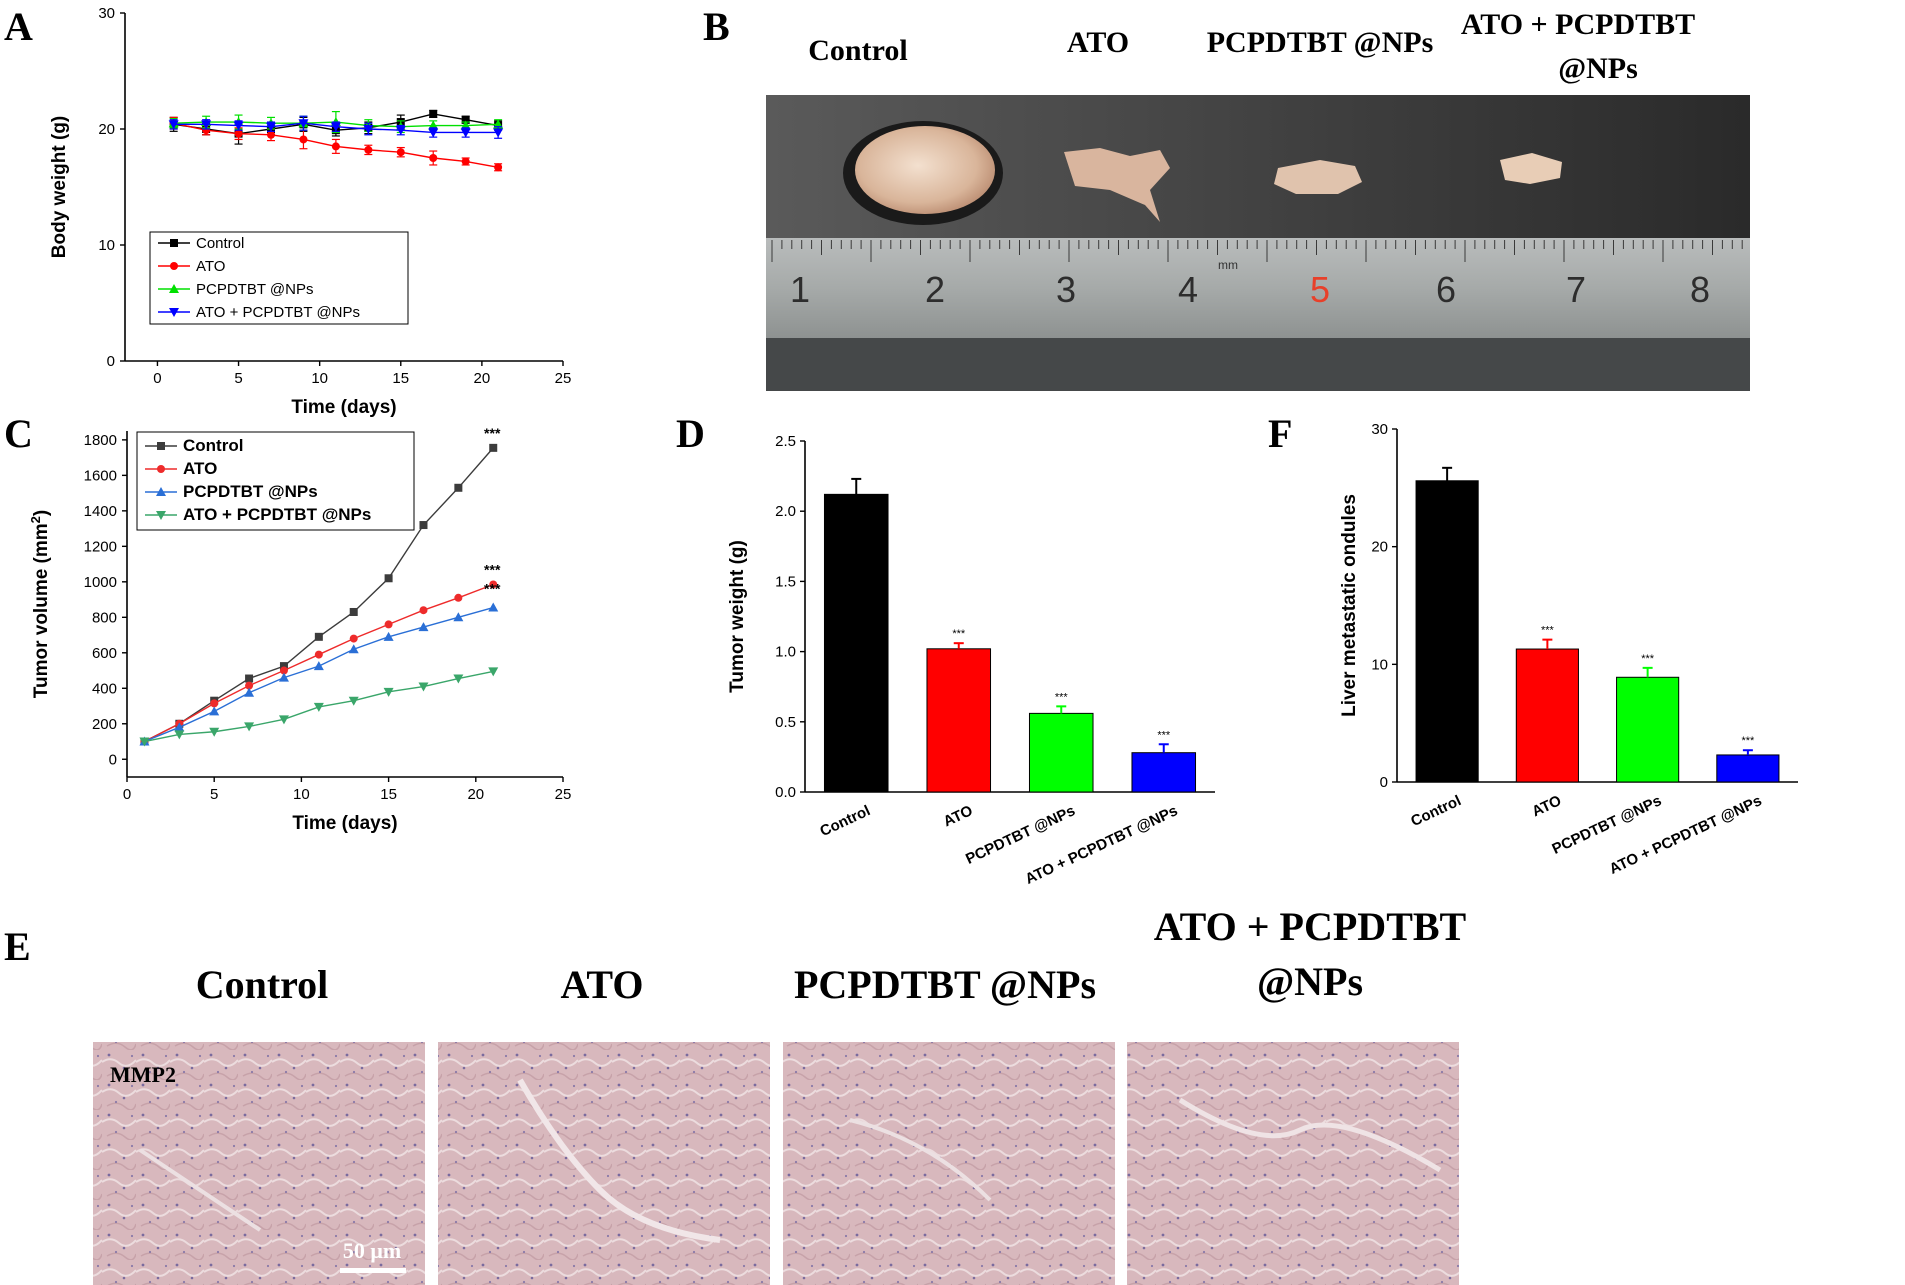  What do you see at coordinates (100, 440) in the screenshot?
I see `y-tick-label: 1800` at bounding box center [100, 440].